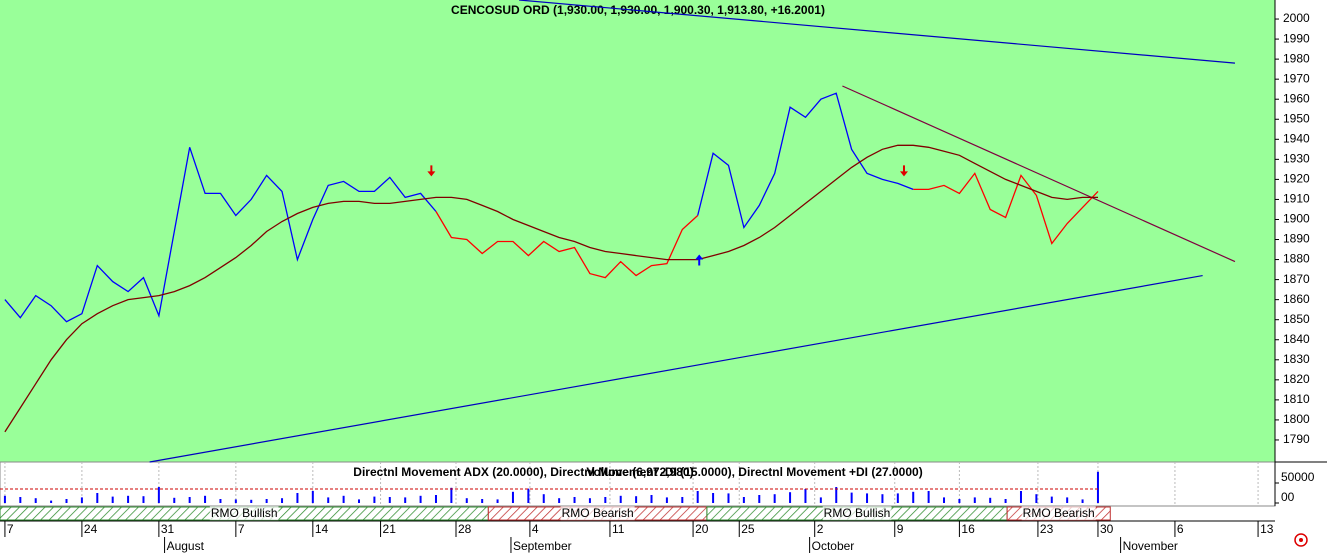  Describe the element at coordinates (186, 546) in the screenshot. I see `month-label: August` at that location.